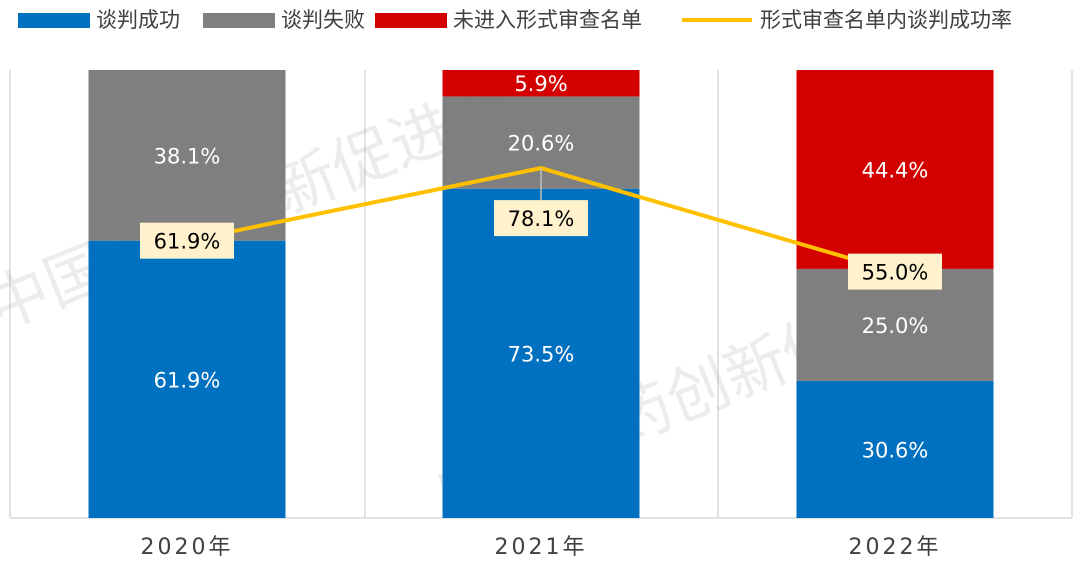  I want to click on bar-value-label: 20.6%, so click(541, 144).